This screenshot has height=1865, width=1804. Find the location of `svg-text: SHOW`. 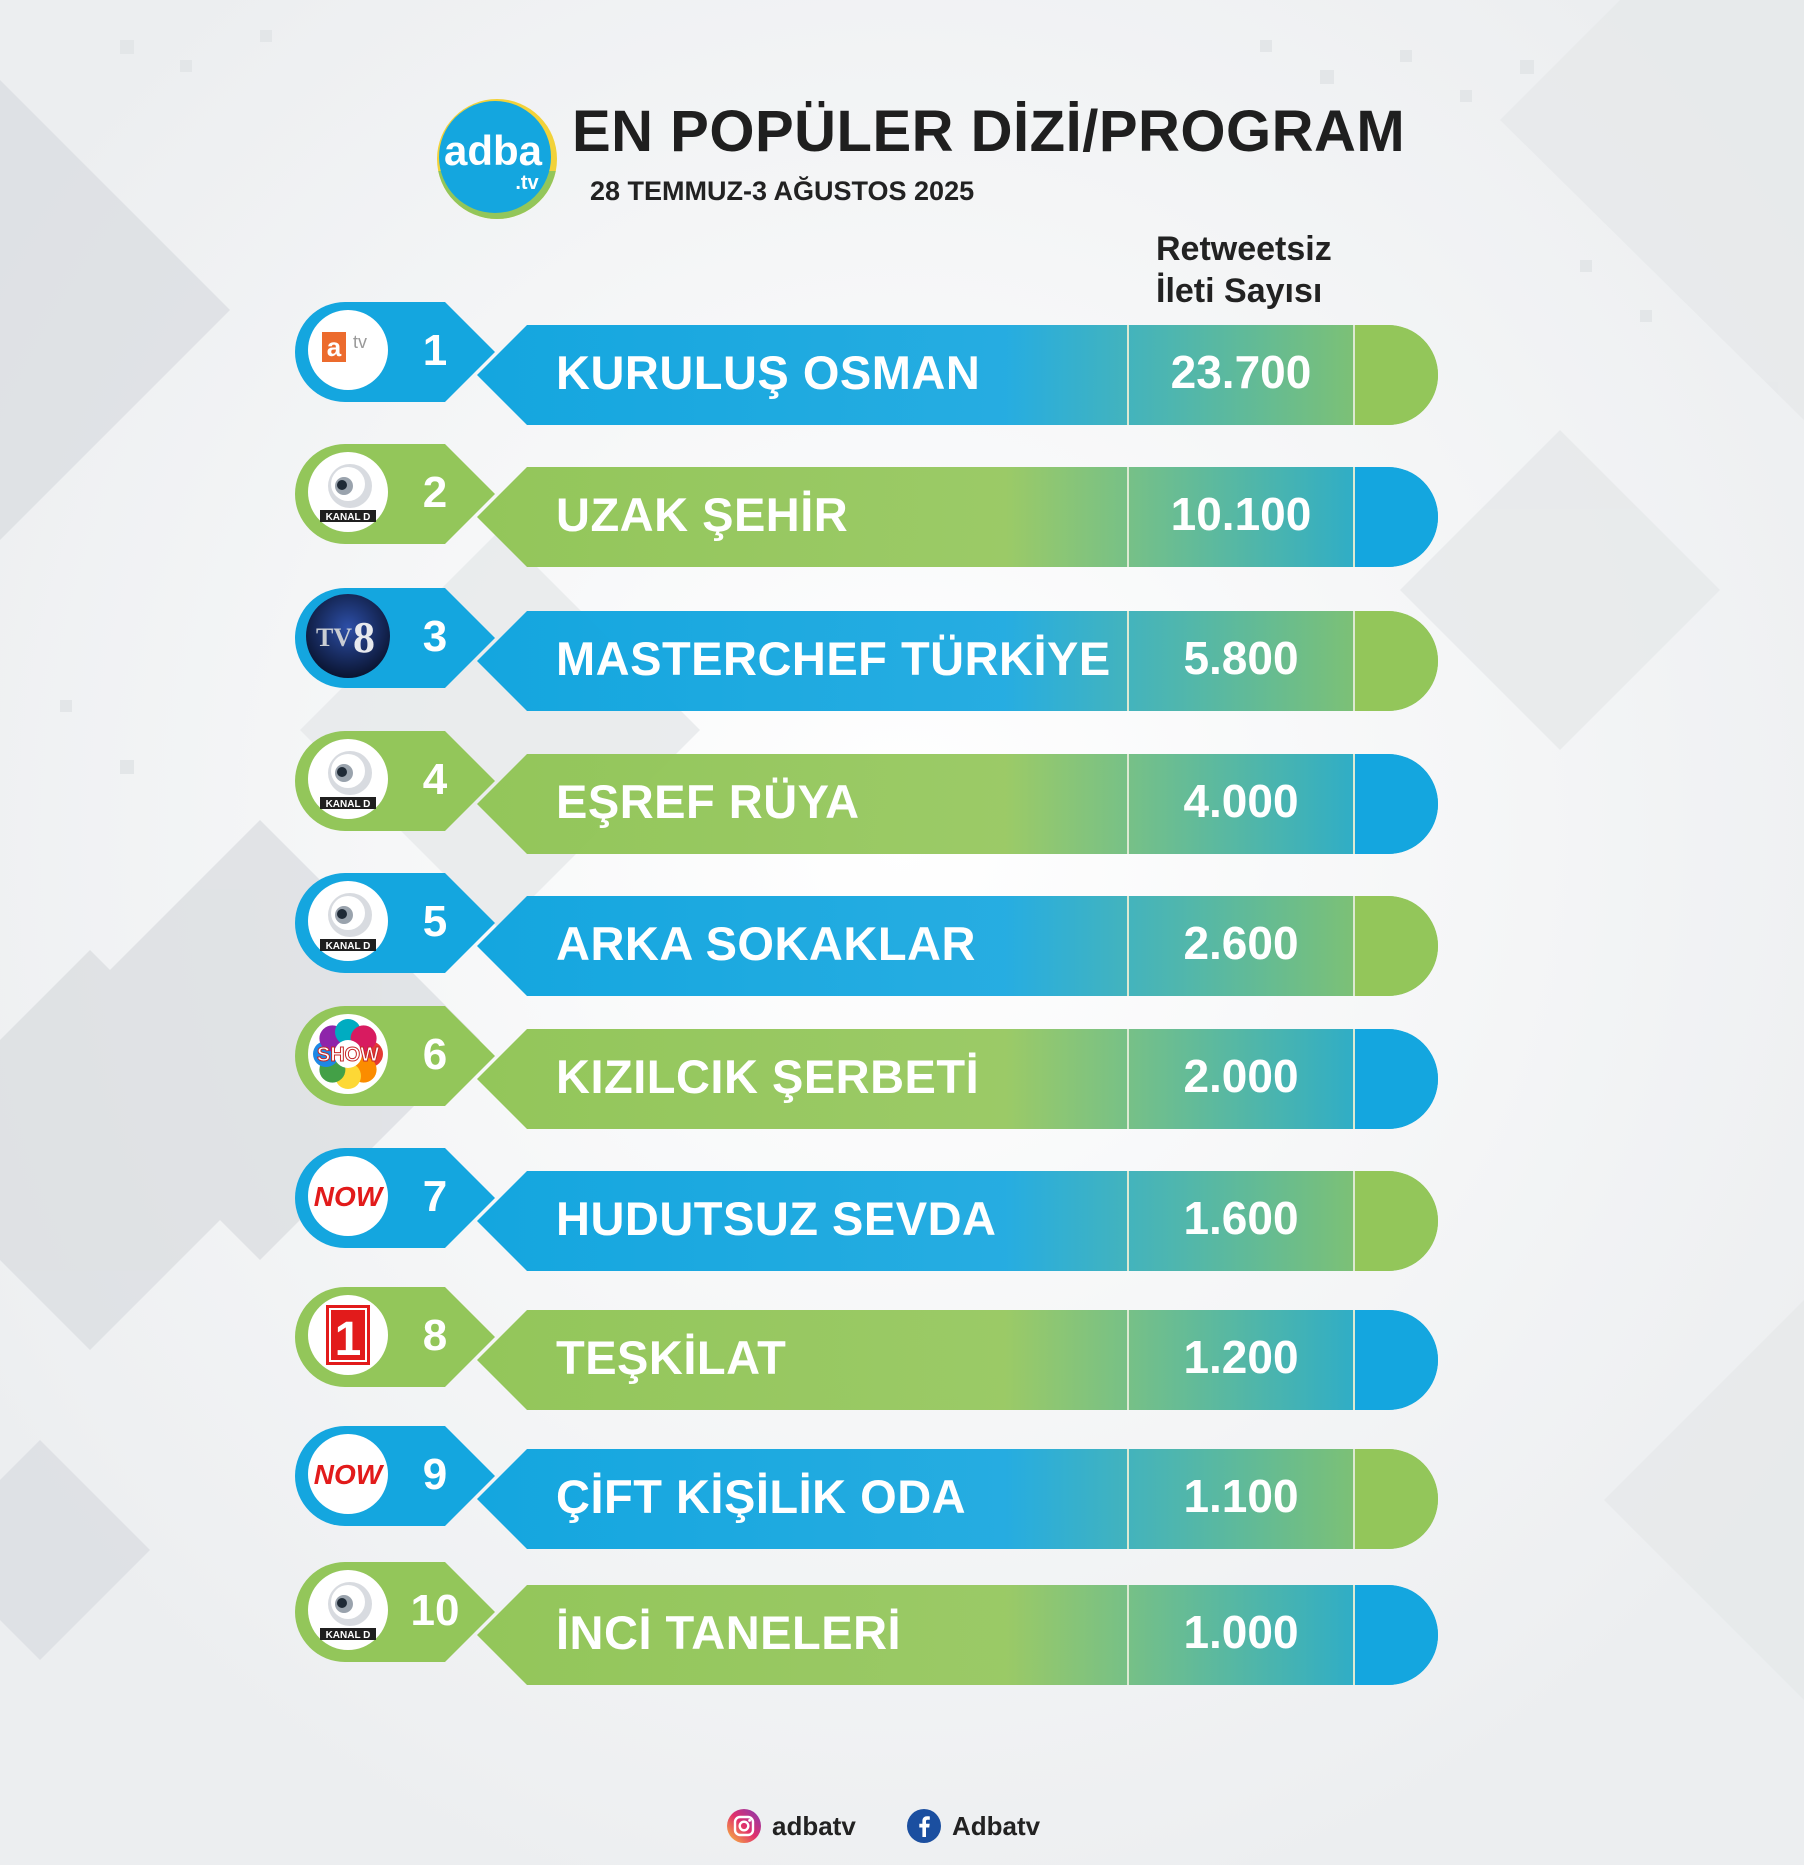

svg-text: SHOW is located at coordinates (348, 1055).